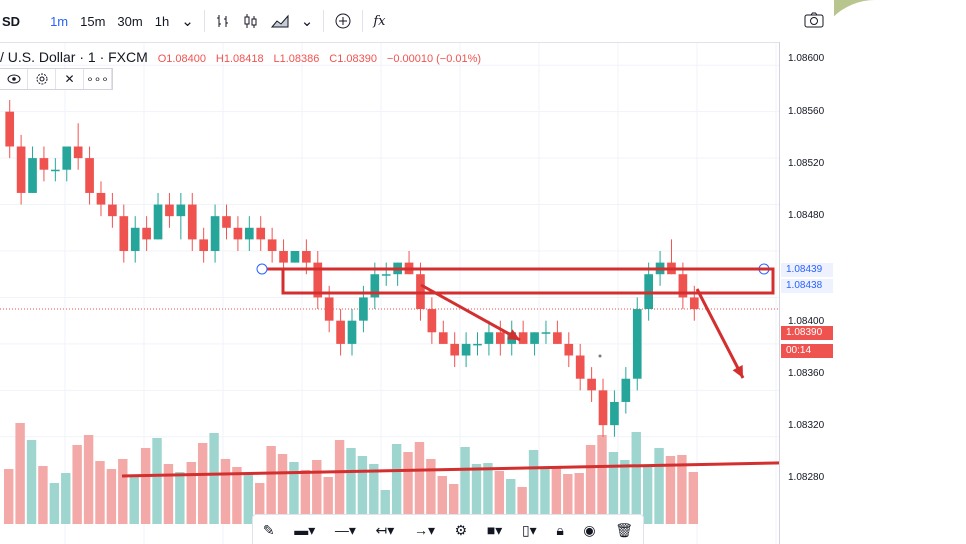 Image resolution: width=966 pixels, height=544 pixels. Describe the element at coordinates (162, 21) in the screenshot. I see `interval-1h-button: 1h` at that location.